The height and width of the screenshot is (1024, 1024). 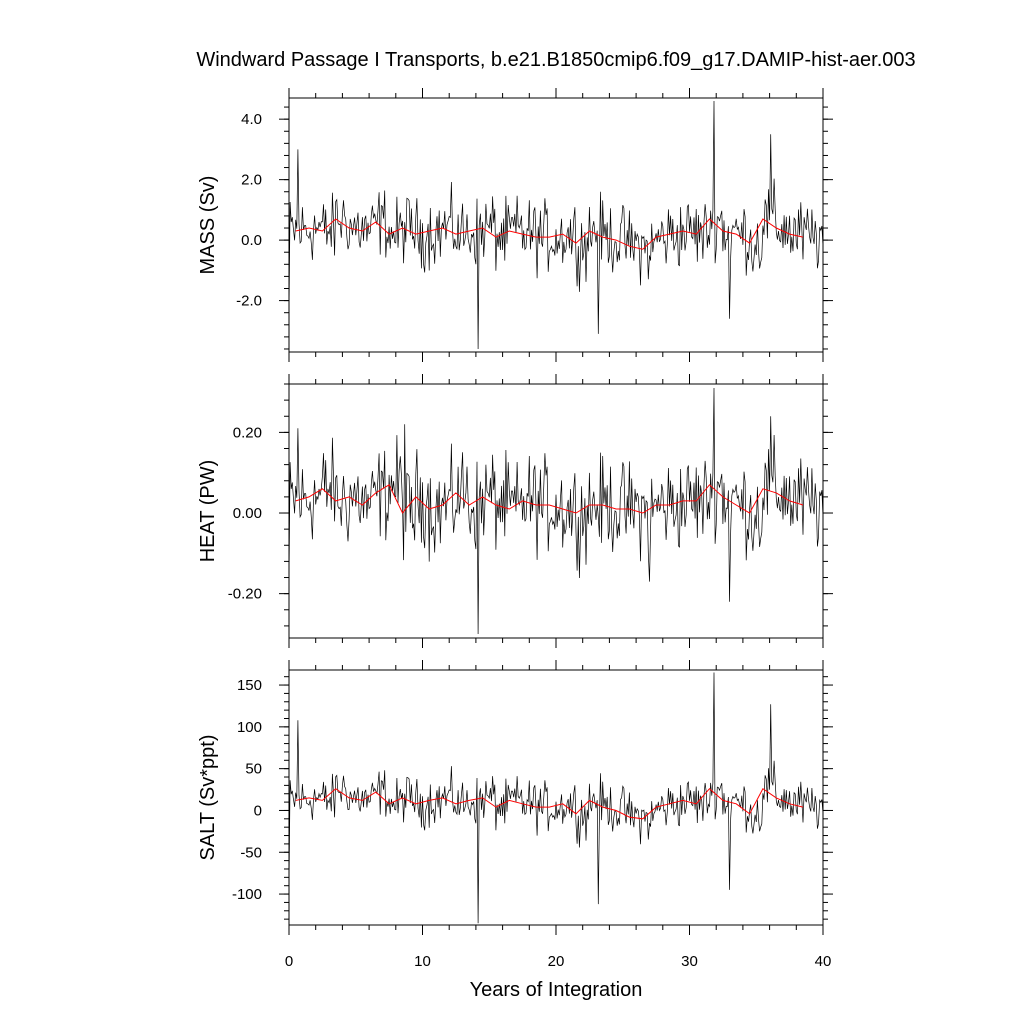 I want to click on y-axis-label: HEAT (PW), so click(x=208, y=511).